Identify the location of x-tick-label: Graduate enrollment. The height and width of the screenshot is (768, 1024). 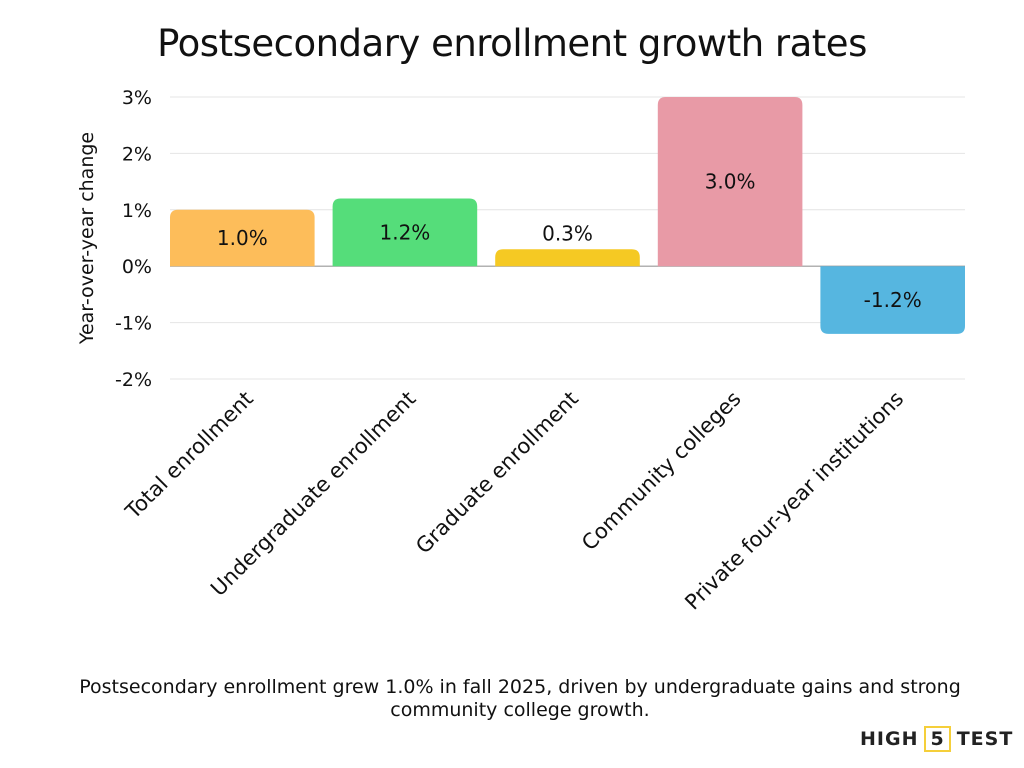
(497, 473).